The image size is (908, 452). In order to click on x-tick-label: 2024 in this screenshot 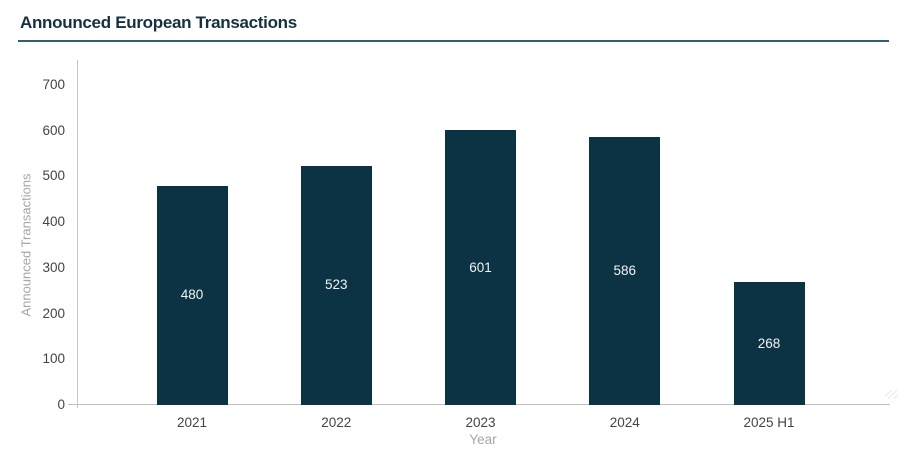, I will do `click(624, 422)`.